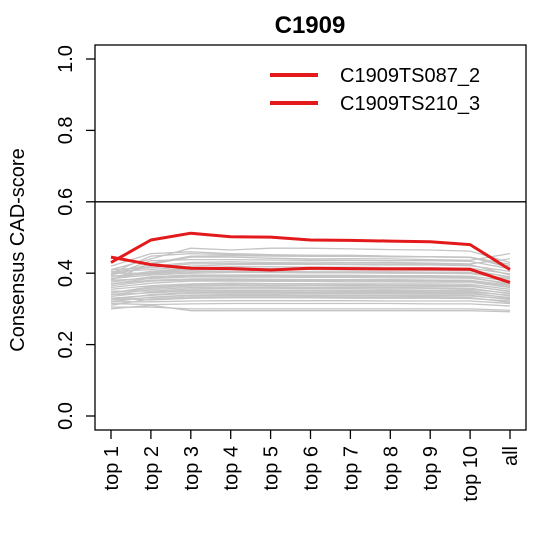 The width and height of the screenshot is (540, 540). I want to click on x-tick-label: top 10, so click(471, 474).